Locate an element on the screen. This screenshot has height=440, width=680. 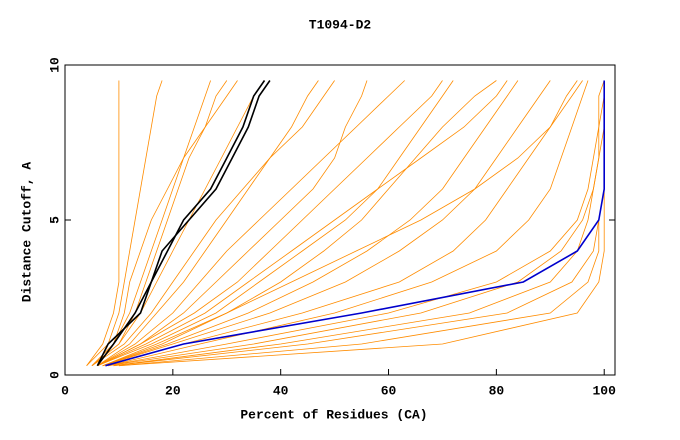
x-axis-label: Percent of Residues (CA) is located at coordinates (333, 414).